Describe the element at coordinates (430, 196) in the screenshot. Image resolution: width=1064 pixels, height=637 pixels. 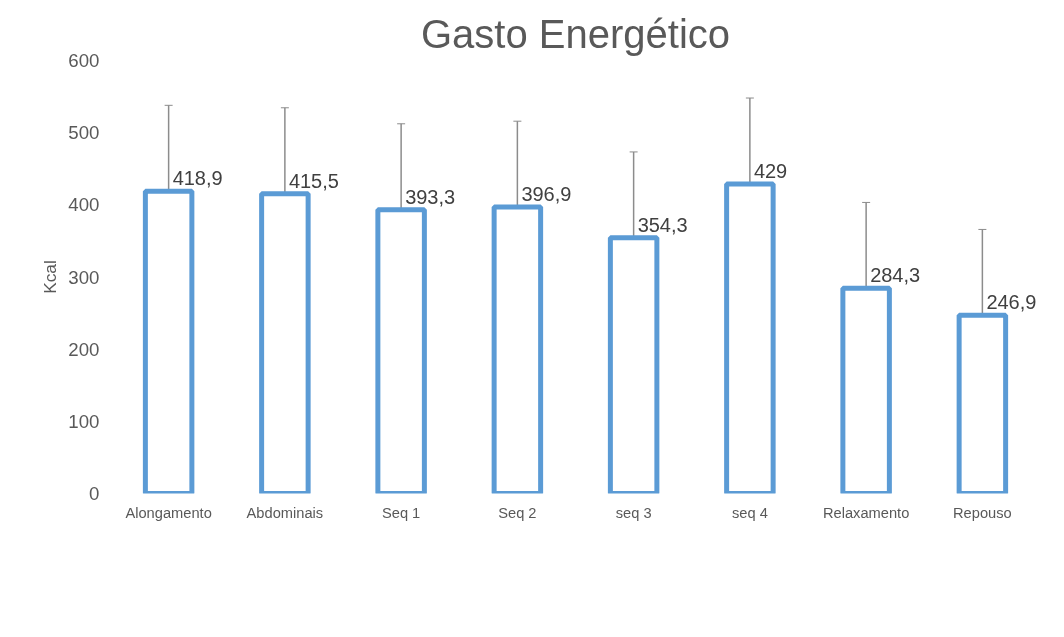
I see `data-label: 393,3` at that location.